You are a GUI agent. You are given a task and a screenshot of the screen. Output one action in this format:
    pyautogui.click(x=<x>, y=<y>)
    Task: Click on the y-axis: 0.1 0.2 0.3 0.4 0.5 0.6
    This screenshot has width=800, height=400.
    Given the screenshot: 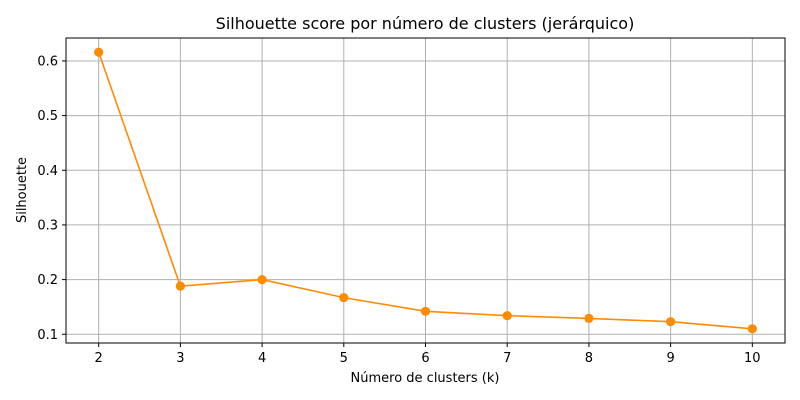 What is the action you would take?
    pyautogui.click(x=51, y=198)
    